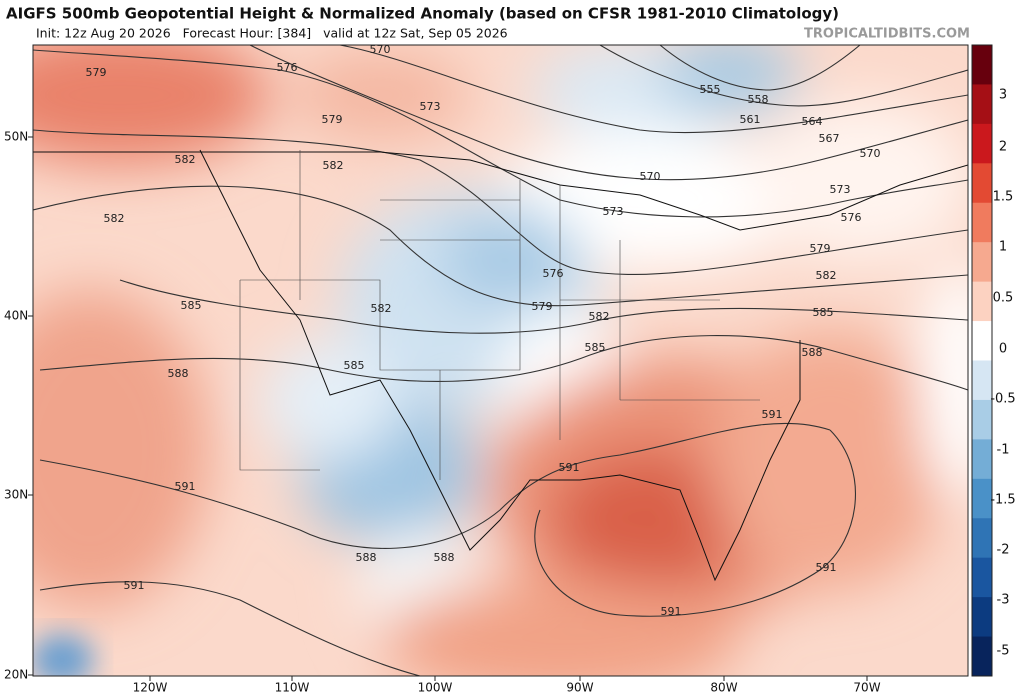  What do you see at coordinates (16, 675) in the screenshot?
I see `lat-label: 20N` at bounding box center [16, 675].